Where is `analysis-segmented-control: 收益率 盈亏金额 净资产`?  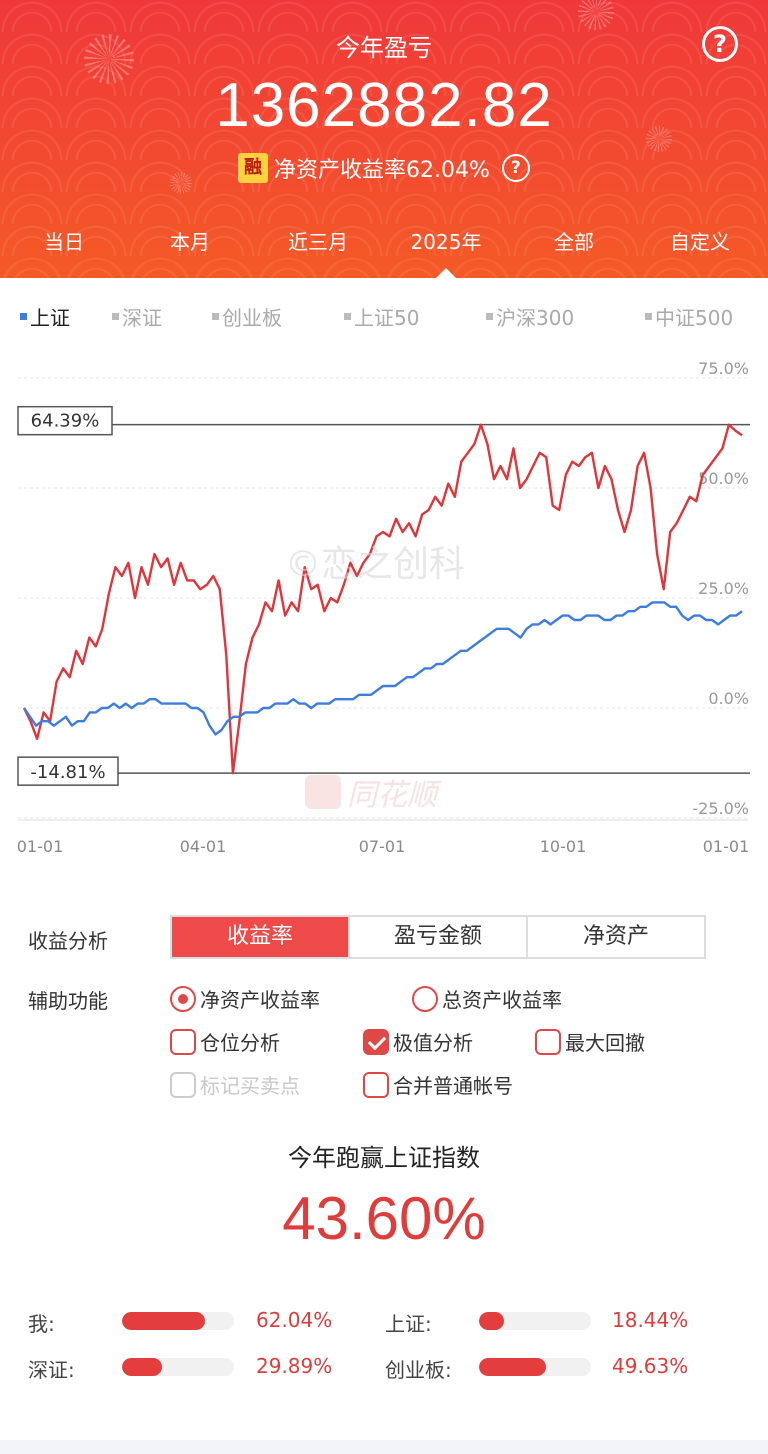
analysis-segmented-control: 收益率 盈亏金额 净资产 is located at coordinates (438, 937).